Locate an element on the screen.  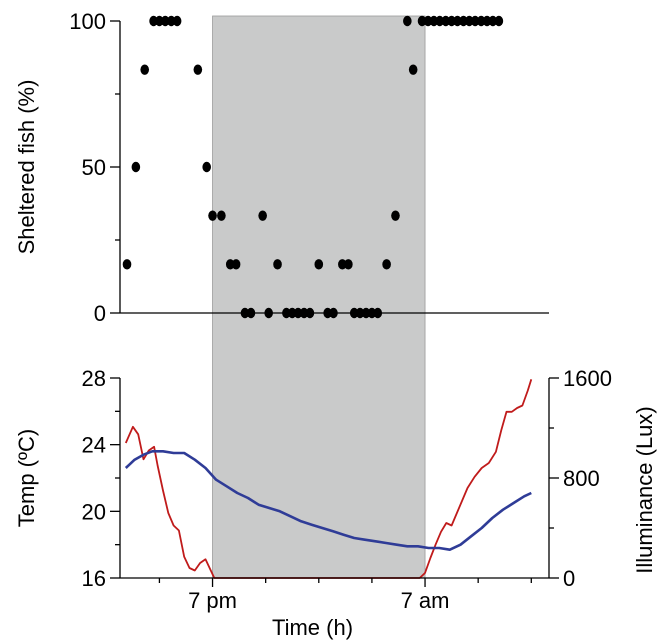
top-y-axis-title: Sheltered fish (%) is located at coordinates (26, 167).